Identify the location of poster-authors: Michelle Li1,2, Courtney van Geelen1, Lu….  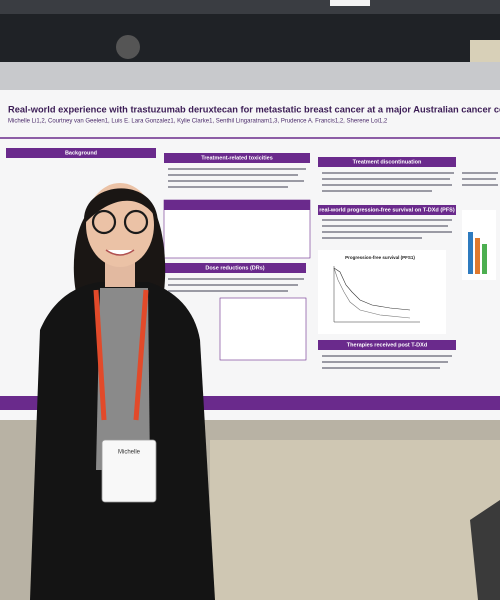
(198, 122).